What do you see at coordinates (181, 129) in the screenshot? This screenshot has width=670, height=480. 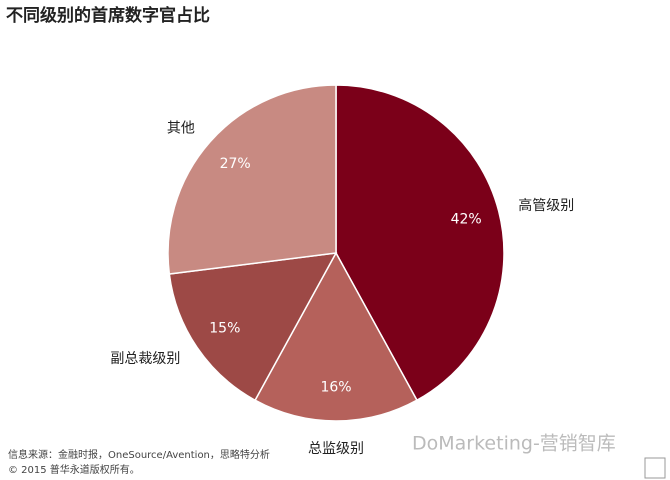 I see `category-label: 其他` at bounding box center [181, 129].